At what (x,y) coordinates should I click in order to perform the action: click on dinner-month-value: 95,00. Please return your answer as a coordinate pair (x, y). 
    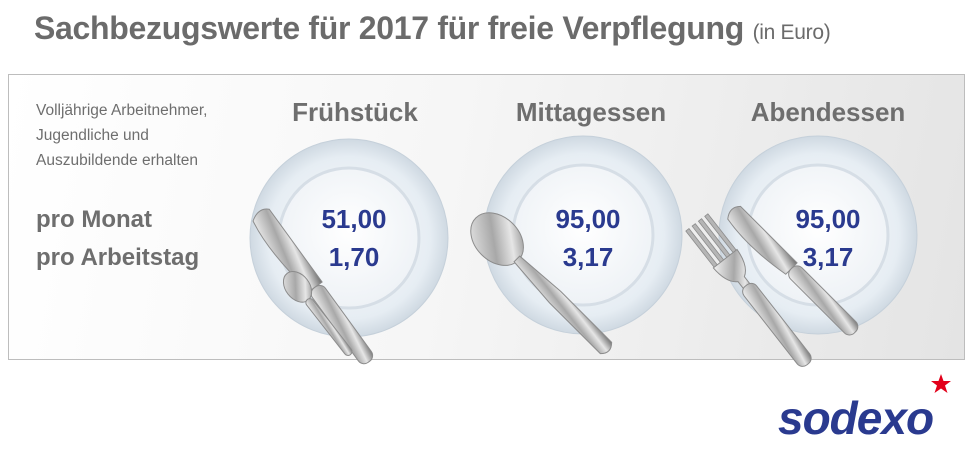
    Looking at the image, I should click on (828, 219).